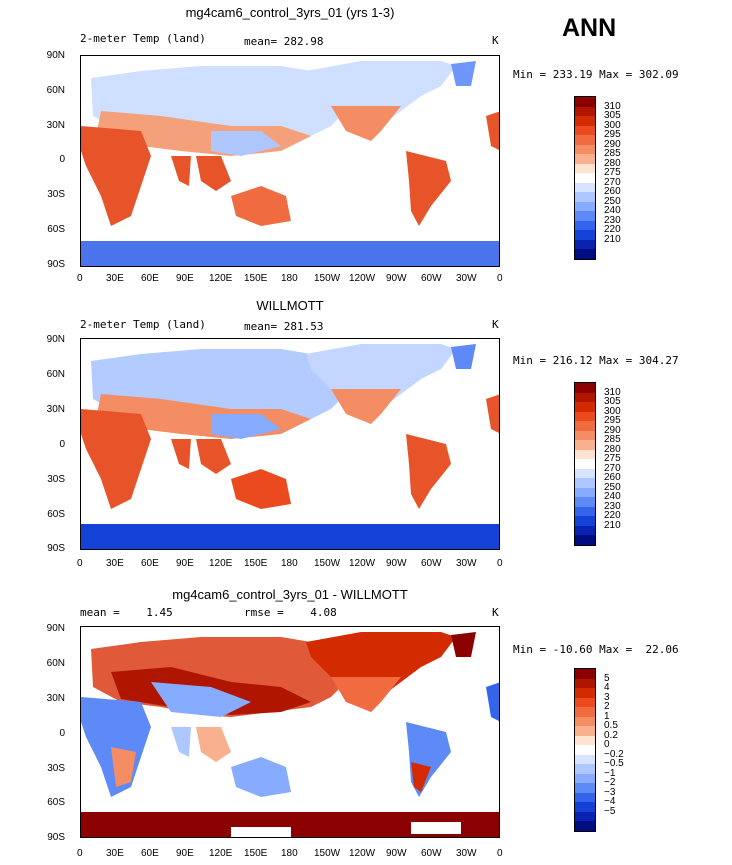 Image resolution: width=732 pixels, height=865 pixels. I want to click on panel-2-map, so click(290, 444).